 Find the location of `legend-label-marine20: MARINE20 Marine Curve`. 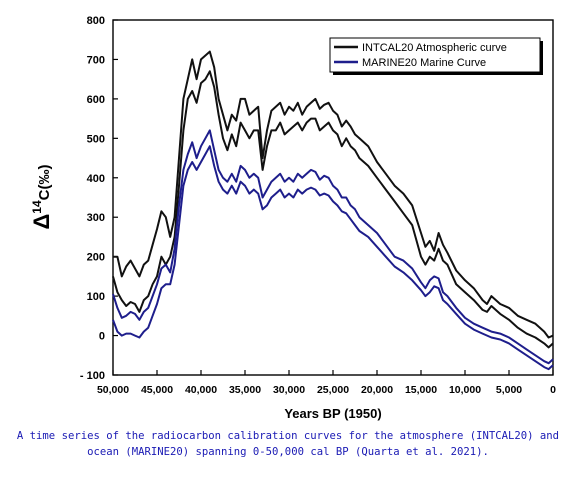

legend-label-marine20: MARINE20 Marine Curve is located at coordinates (424, 63).